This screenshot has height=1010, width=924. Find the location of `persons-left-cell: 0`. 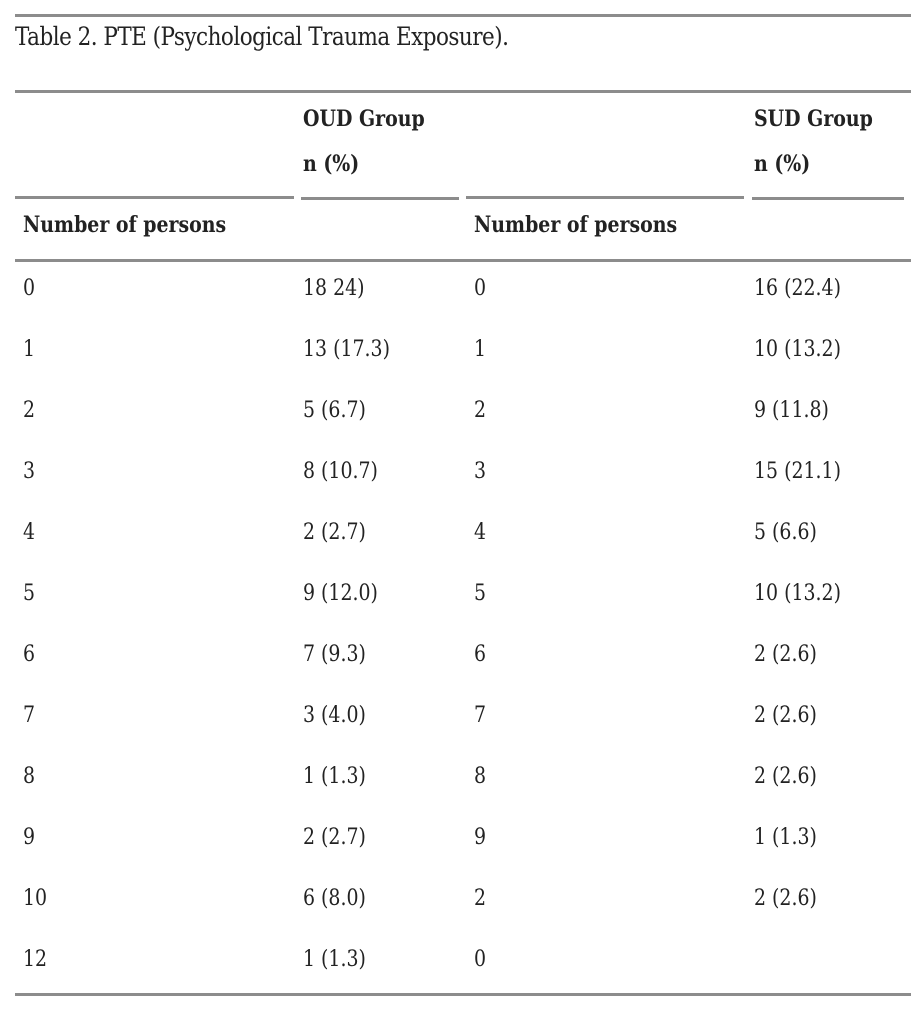

persons-left-cell: 0 is located at coordinates (29, 288).